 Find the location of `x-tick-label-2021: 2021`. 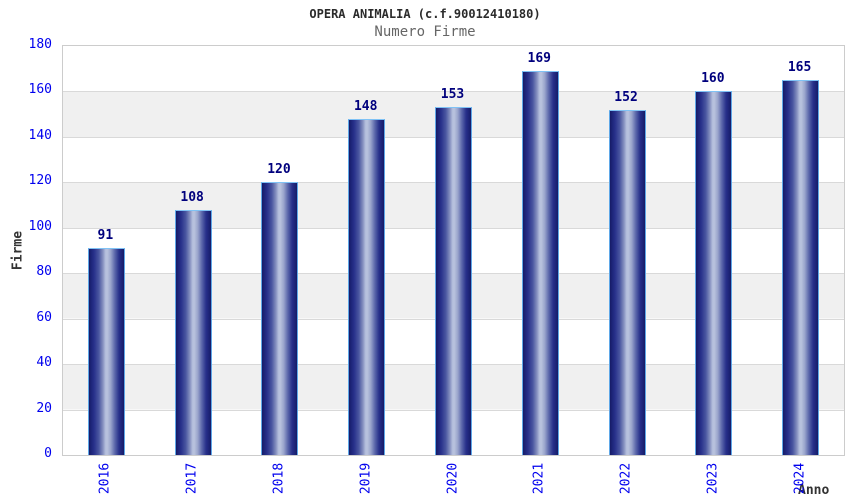

x-tick-label-2021: 2021 is located at coordinates (539, 478).